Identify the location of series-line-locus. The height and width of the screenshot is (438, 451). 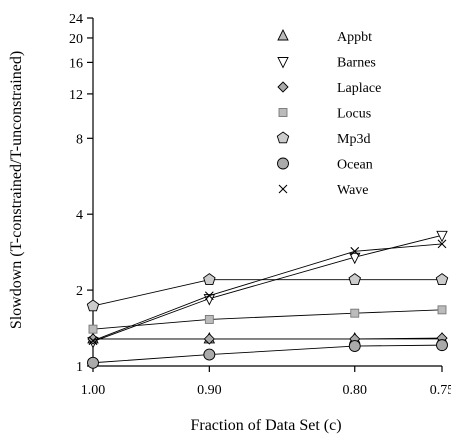
(267, 319).